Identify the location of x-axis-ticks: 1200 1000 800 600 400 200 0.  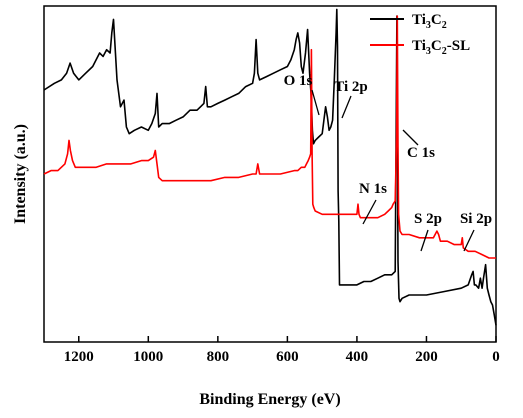
(282, 350).